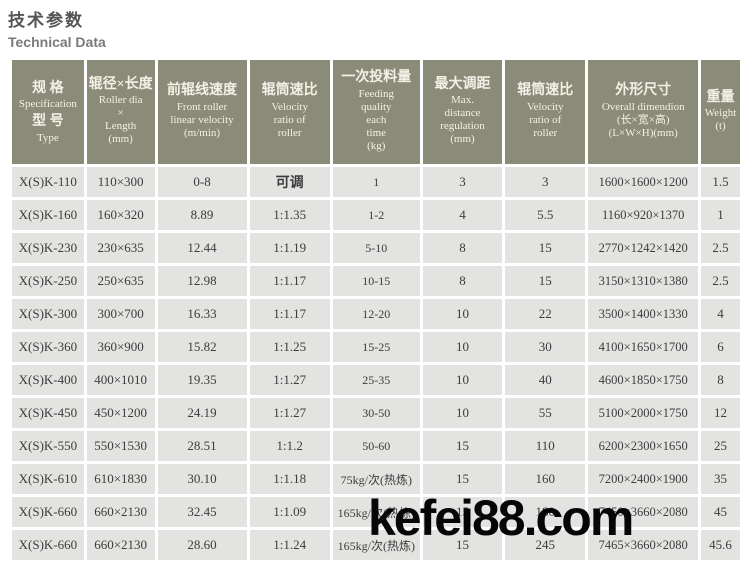 The image size is (743, 571). I want to click on column-header-english: Weight (t), so click(720, 120).